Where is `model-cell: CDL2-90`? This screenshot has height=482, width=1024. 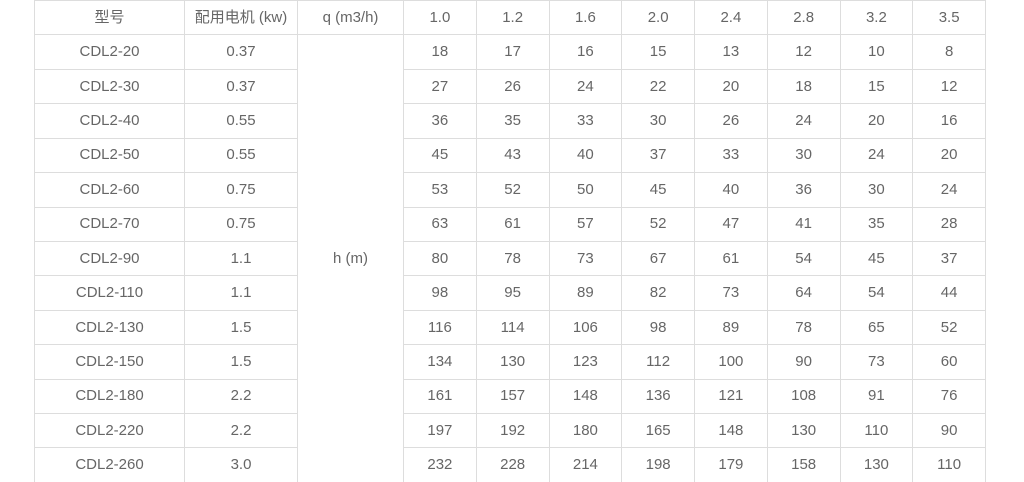 model-cell: CDL2-90 is located at coordinates (109, 258).